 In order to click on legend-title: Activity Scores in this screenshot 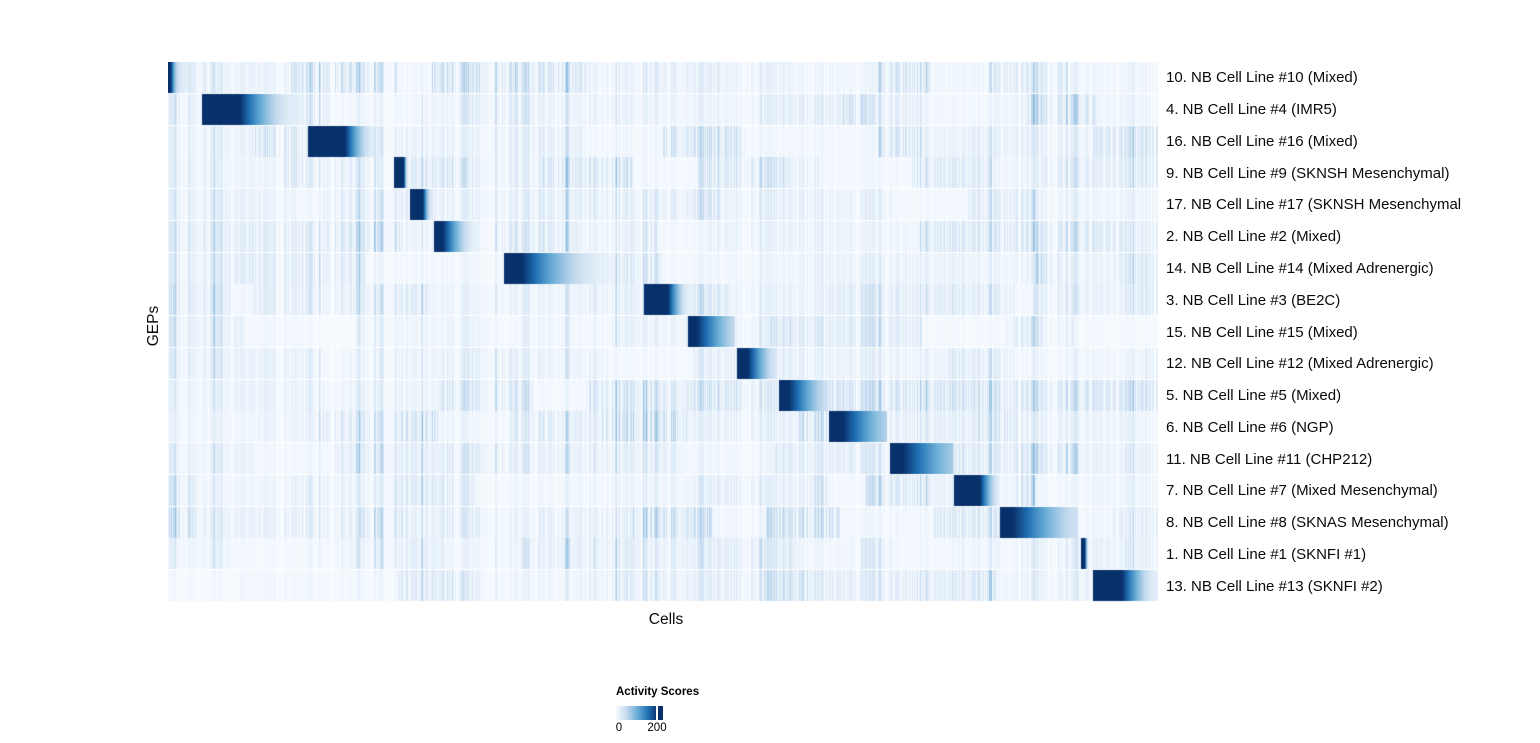, I will do `click(658, 692)`.